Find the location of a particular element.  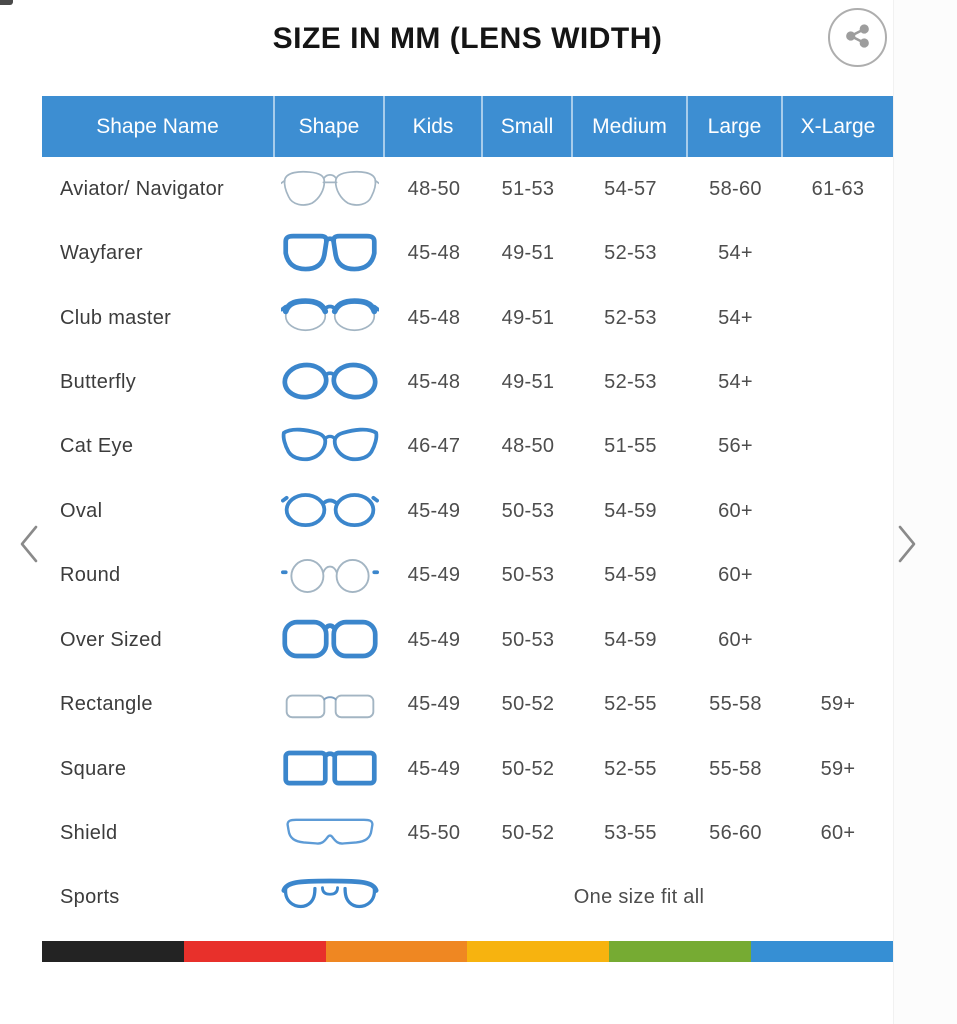

column-header-small: Small is located at coordinates (528, 126).